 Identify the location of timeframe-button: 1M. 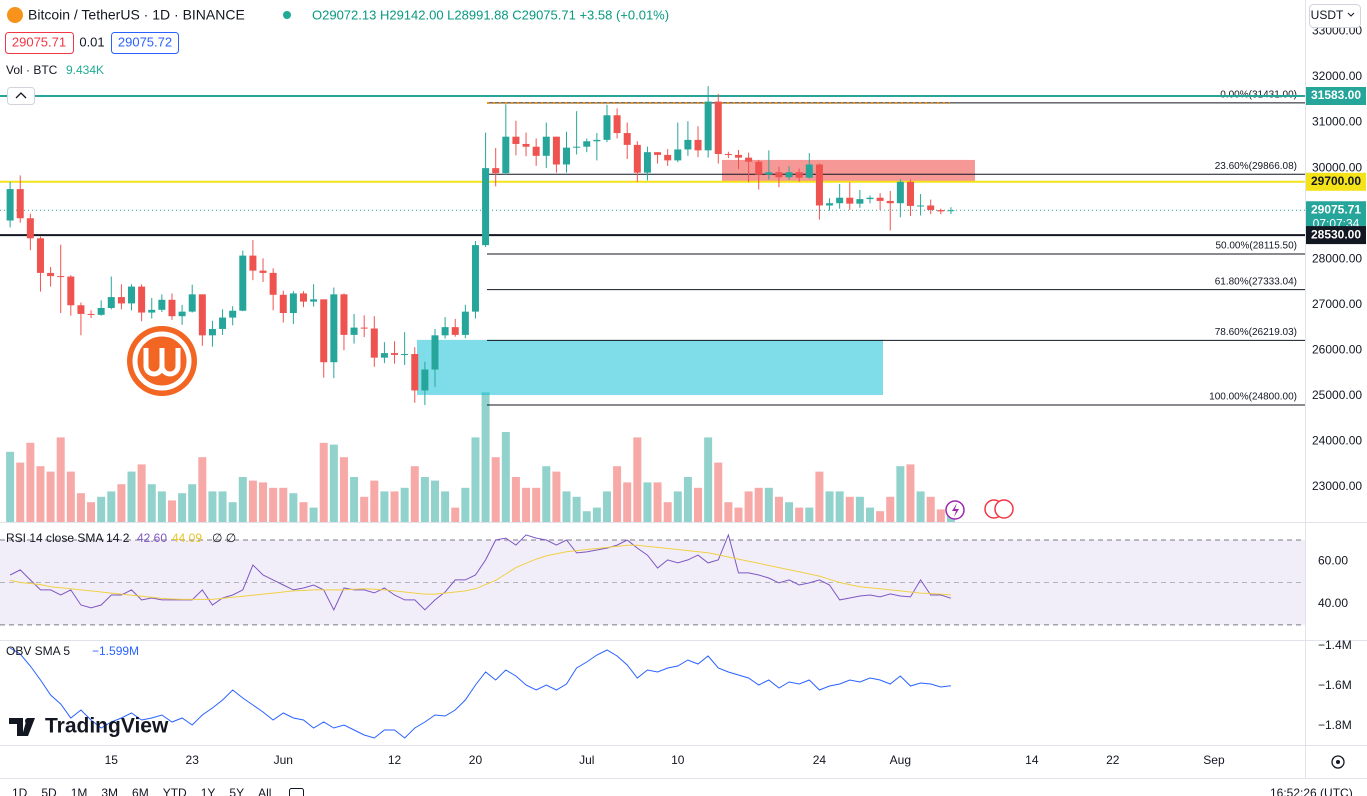
(79, 791).